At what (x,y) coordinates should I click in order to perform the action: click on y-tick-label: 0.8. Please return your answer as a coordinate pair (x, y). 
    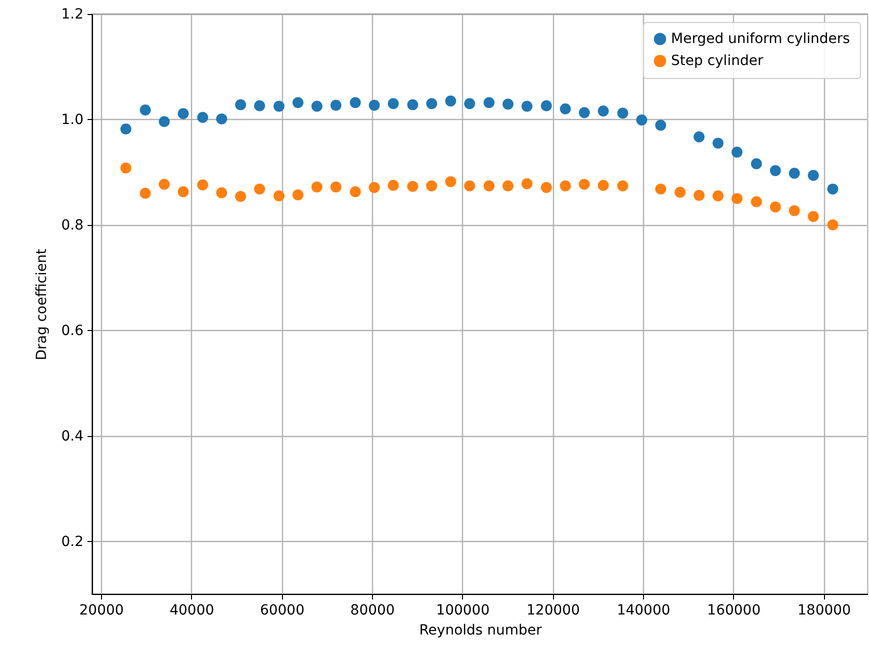
    Looking at the image, I should click on (72, 225).